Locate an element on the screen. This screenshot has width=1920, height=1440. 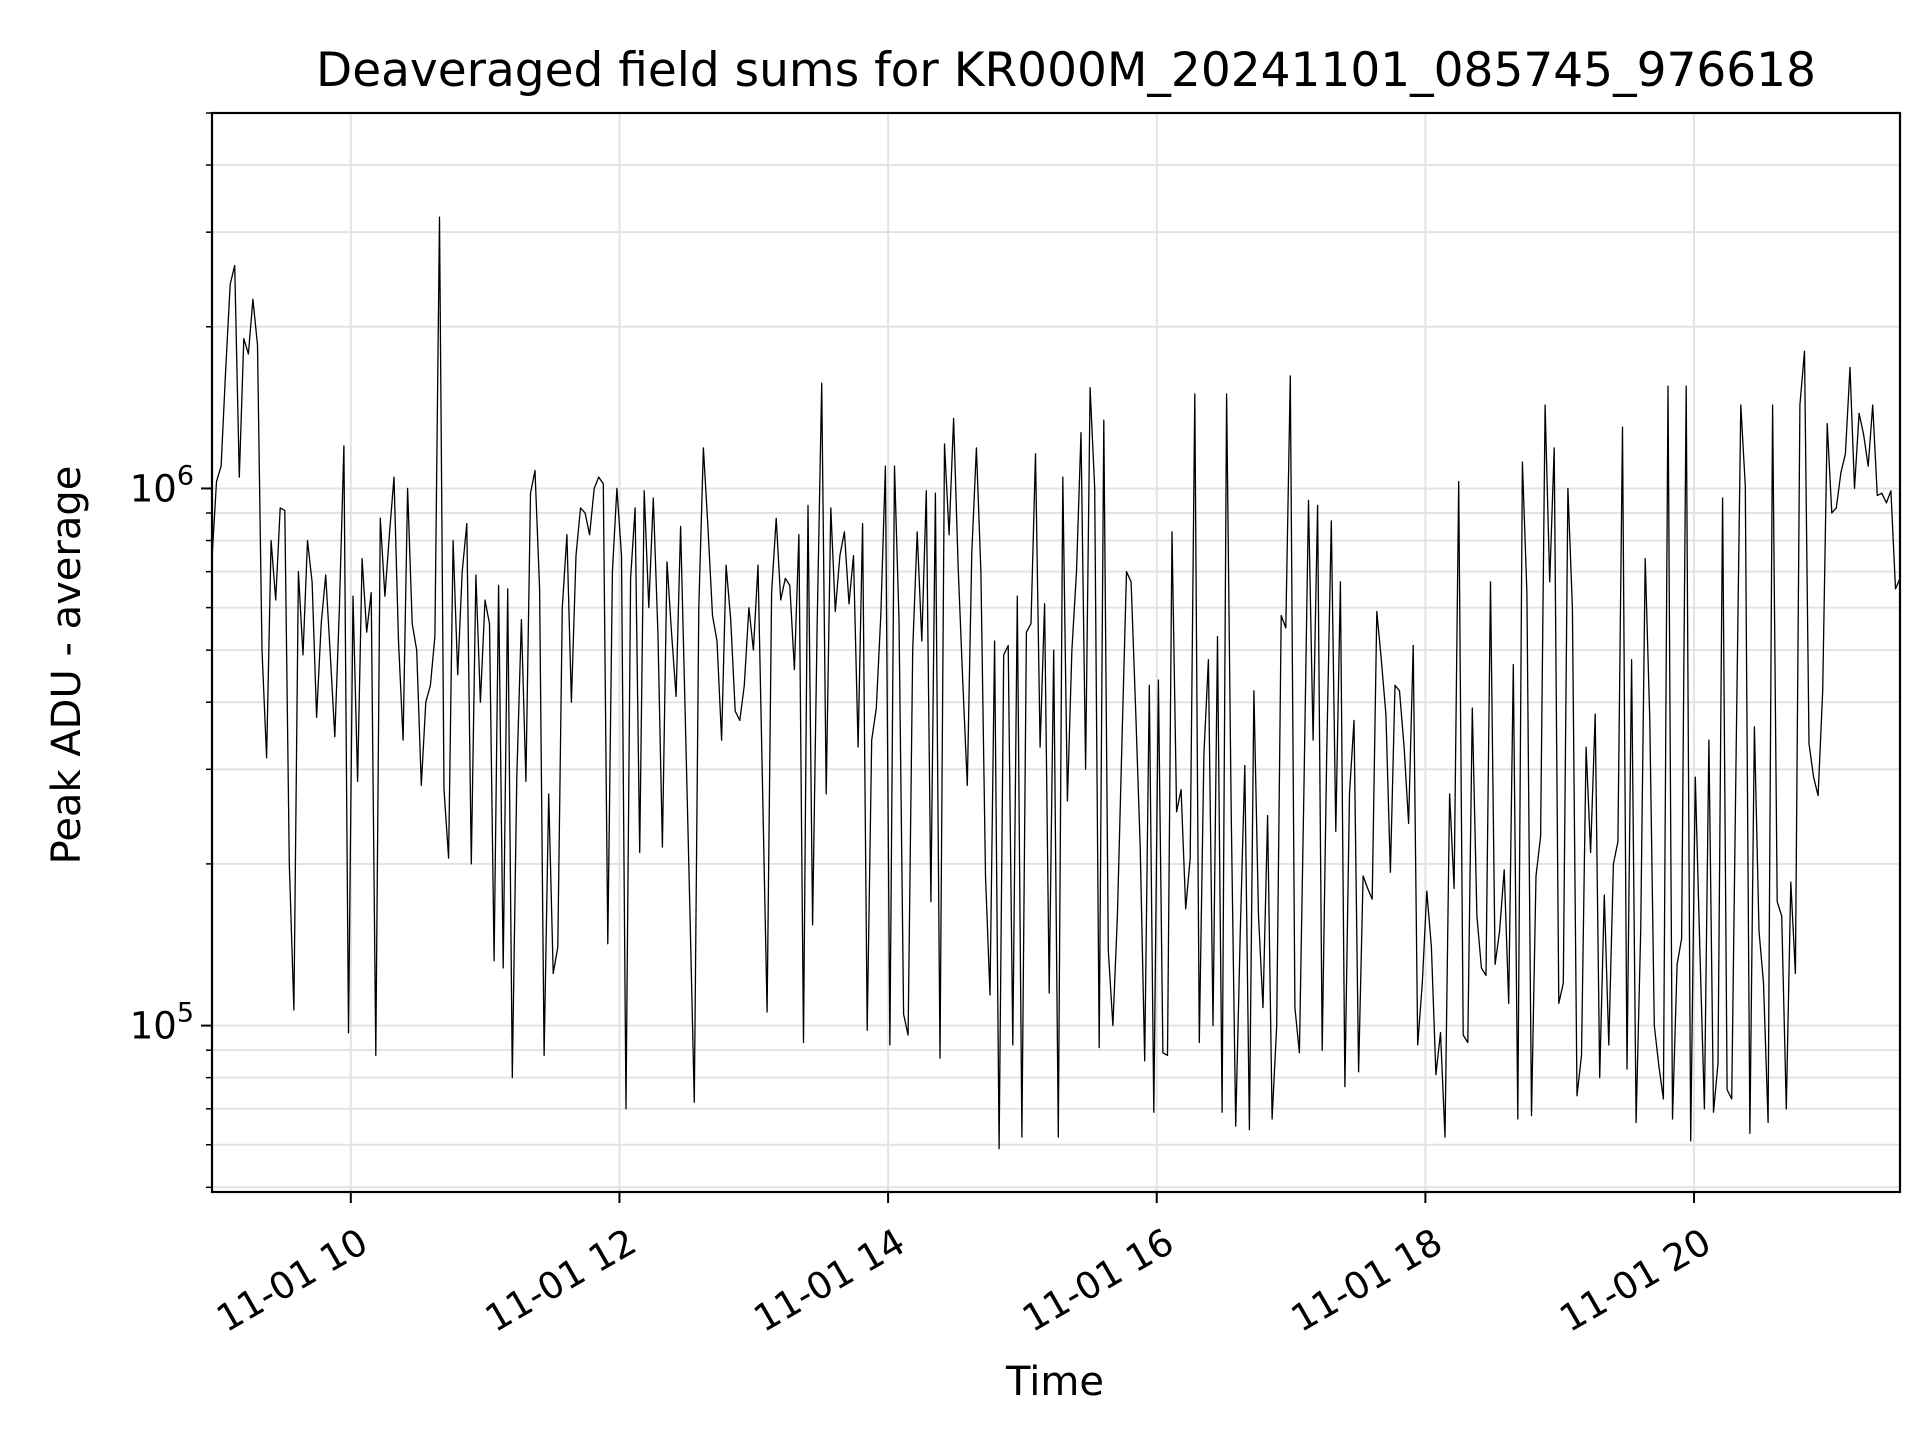
x-axis-label: Time is located at coordinates (1054, 1382).